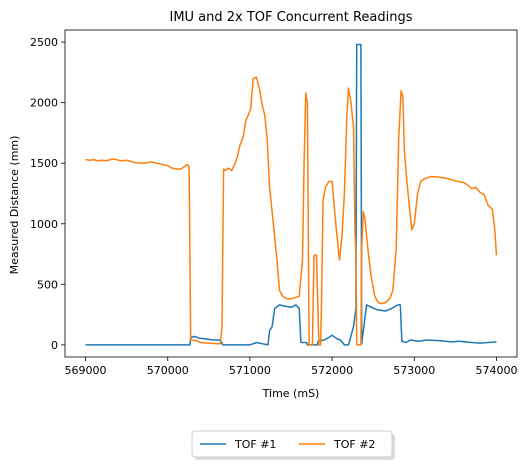  What do you see at coordinates (54, 345) in the screenshot?
I see `y-tick-label: 0` at bounding box center [54, 345].